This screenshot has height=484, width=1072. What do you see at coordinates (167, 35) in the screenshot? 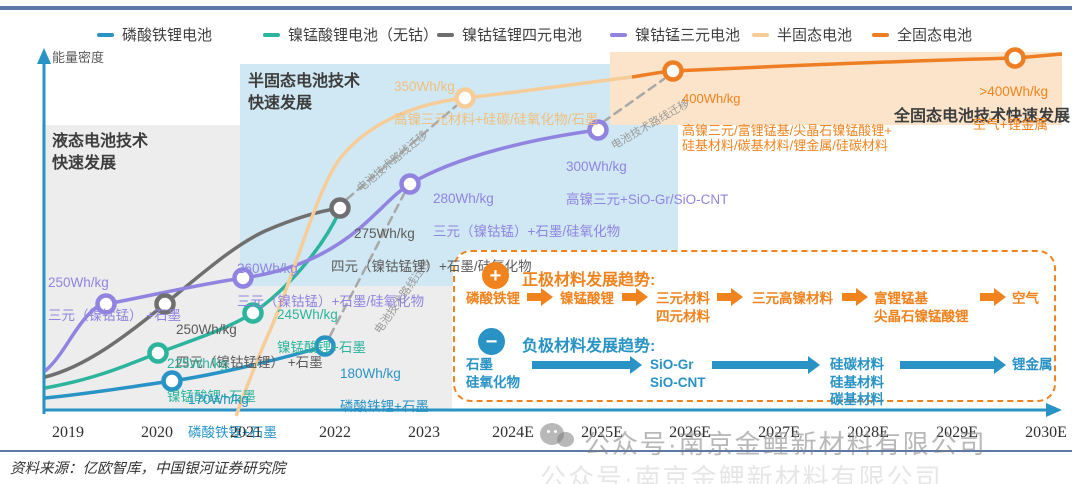
I see `legend-label: 磷酸铁锂电池` at bounding box center [167, 35].